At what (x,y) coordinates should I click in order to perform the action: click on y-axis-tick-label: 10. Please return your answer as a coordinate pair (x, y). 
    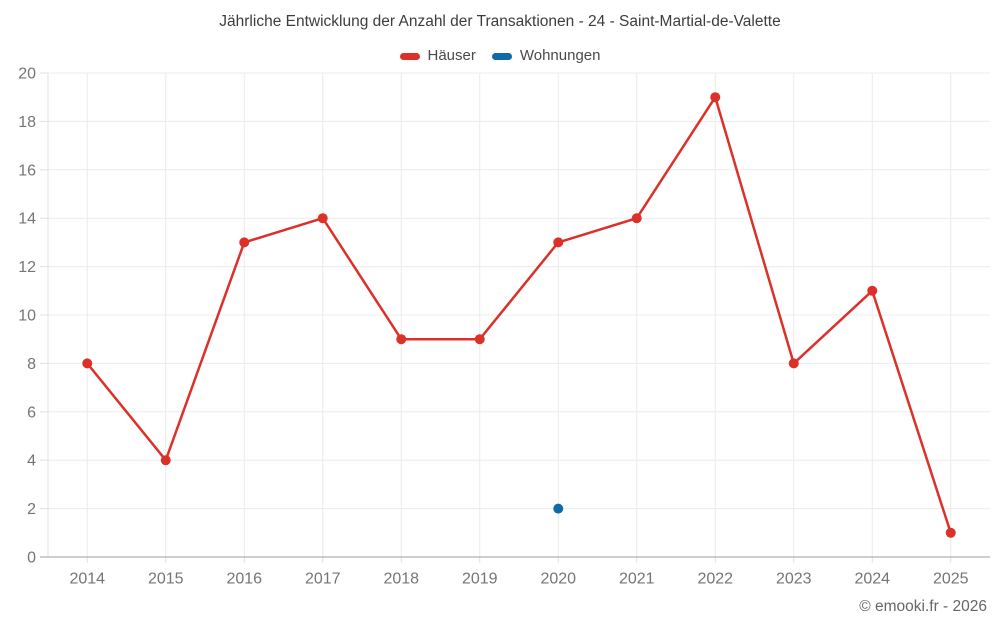
    Looking at the image, I should click on (27, 316).